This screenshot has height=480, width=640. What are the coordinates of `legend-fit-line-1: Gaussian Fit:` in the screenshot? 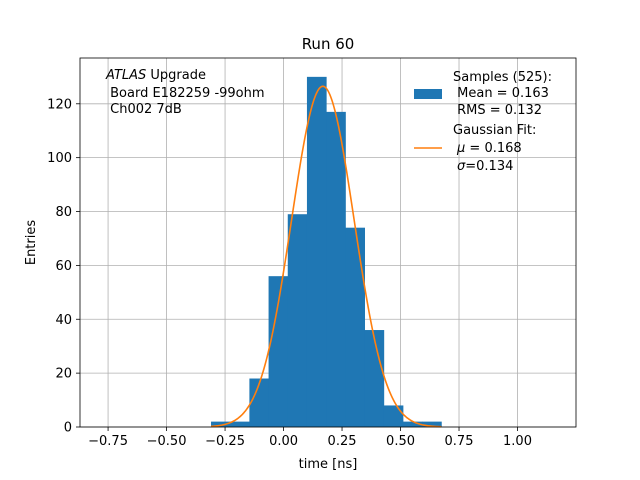 It's located at (494, 130).